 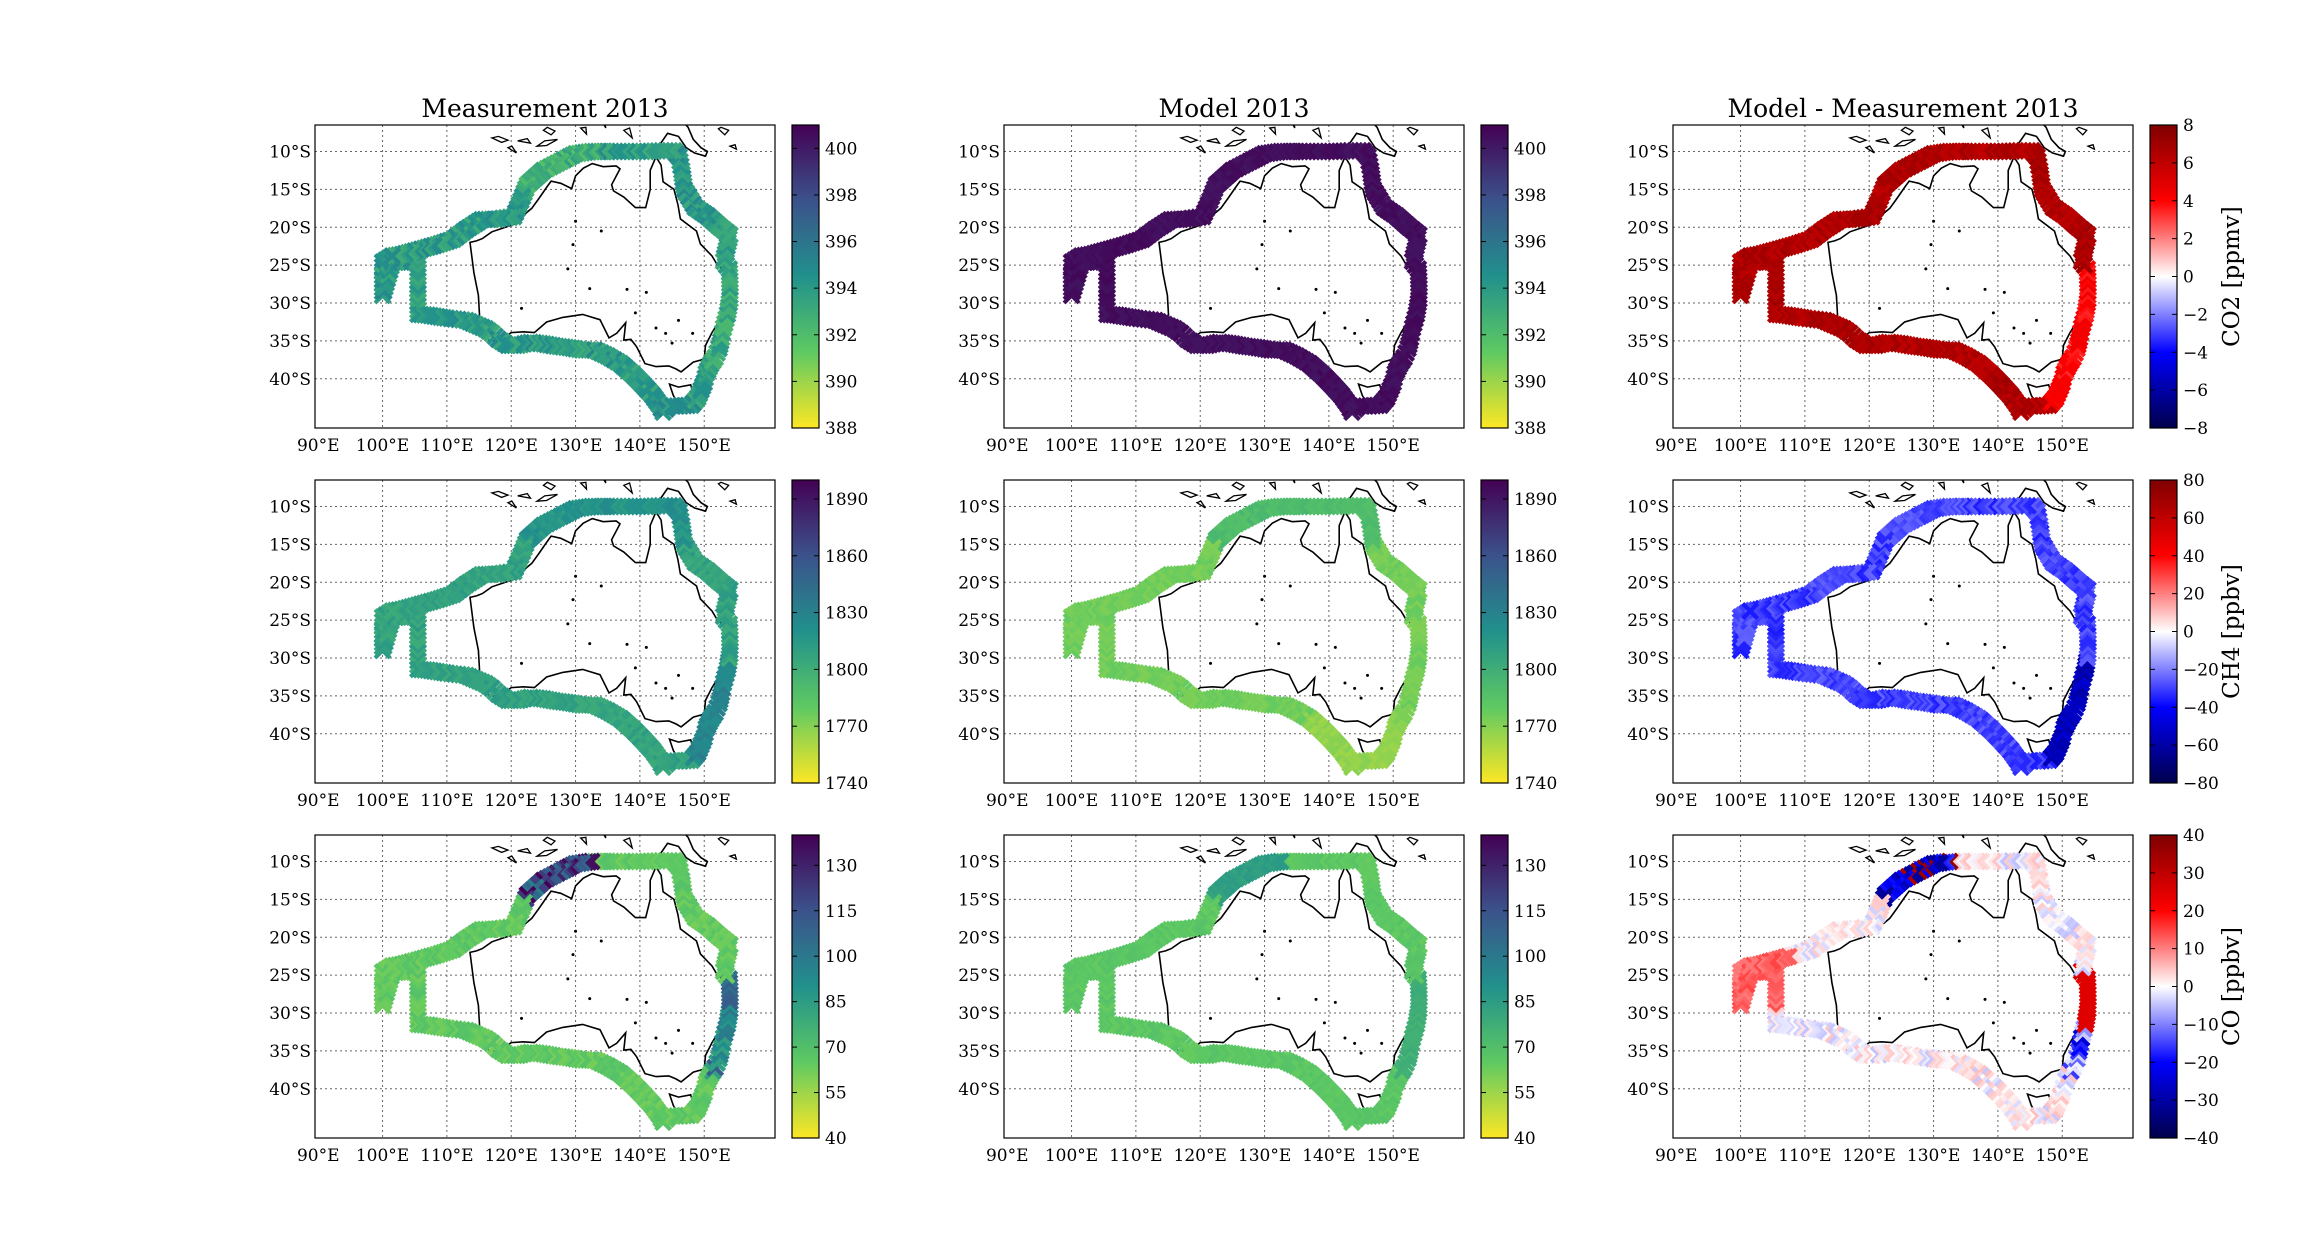 I want to click on colorbar-tick-label: 1860, so click(x=846, y=557).